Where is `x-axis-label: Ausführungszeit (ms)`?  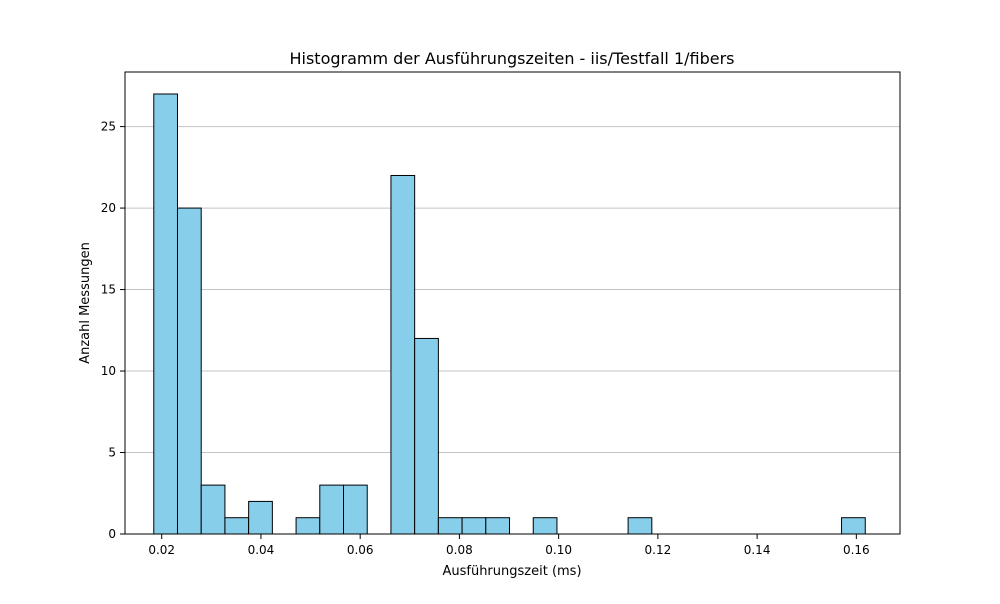 x-axis-label: Ausführungszeit (ms) is located at coordinates (511, 571).